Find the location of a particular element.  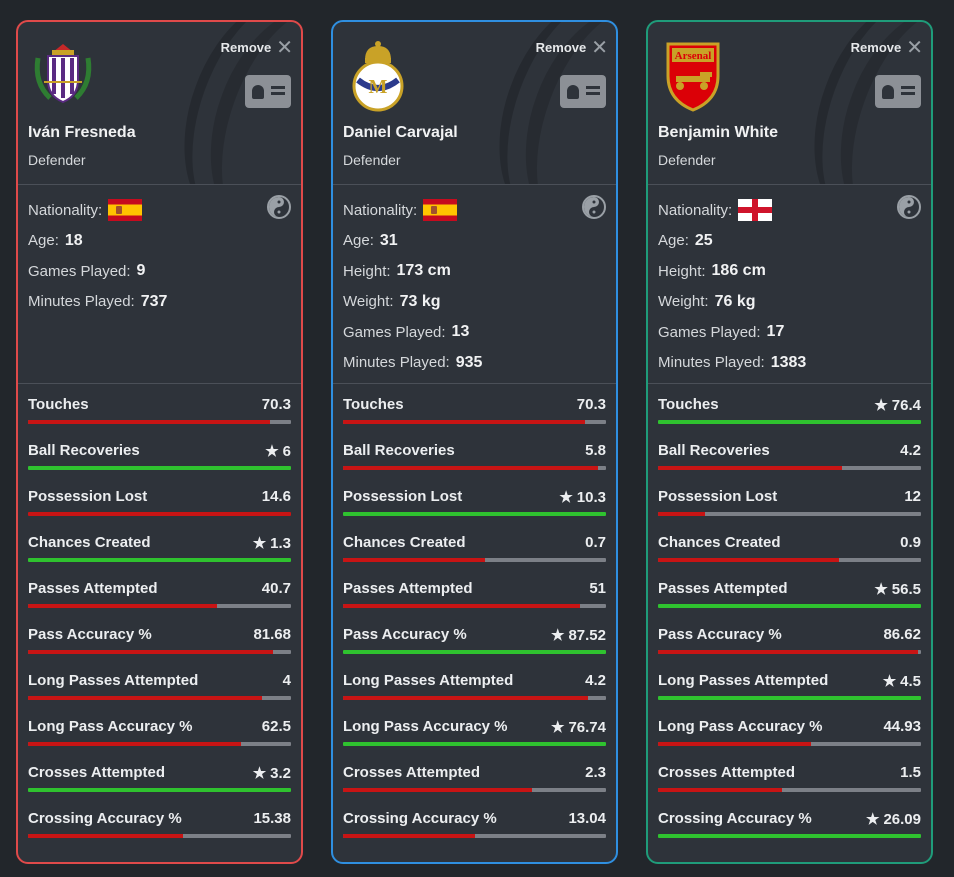

stat-number: 2.3 is located at coordinates (595, 772).